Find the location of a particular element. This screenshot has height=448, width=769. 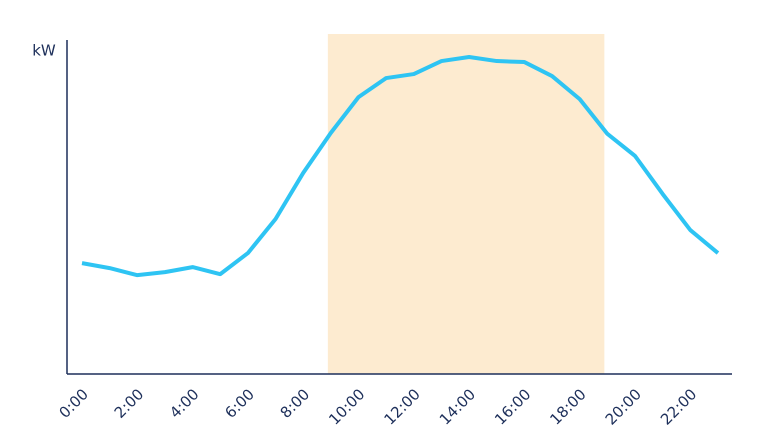

x-tick-label: 2:00 is located at coordinates (129, 403).